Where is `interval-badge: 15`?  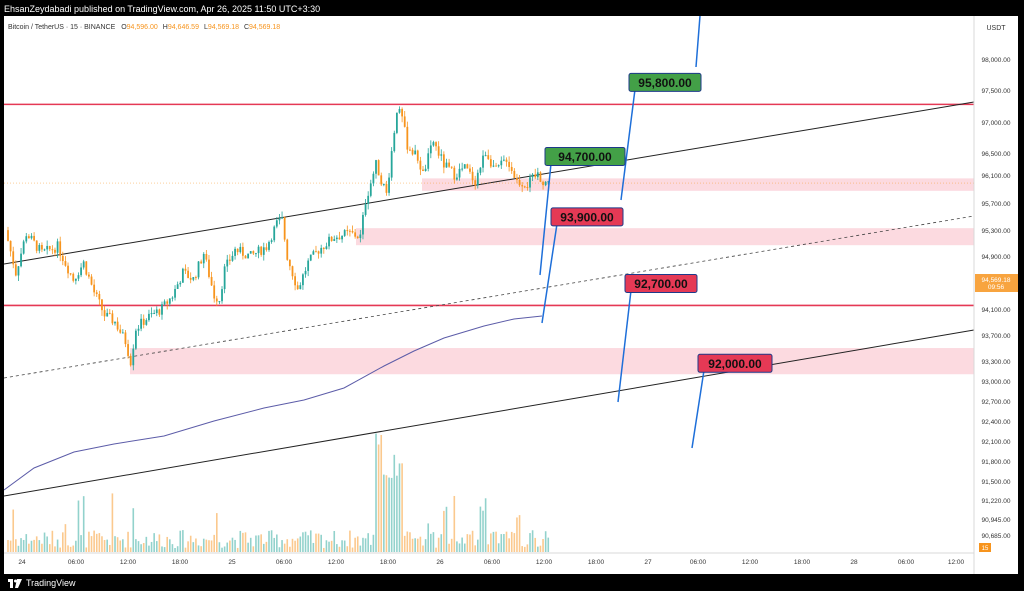
interval-badge: 15 is located at coordinates (985, 547).